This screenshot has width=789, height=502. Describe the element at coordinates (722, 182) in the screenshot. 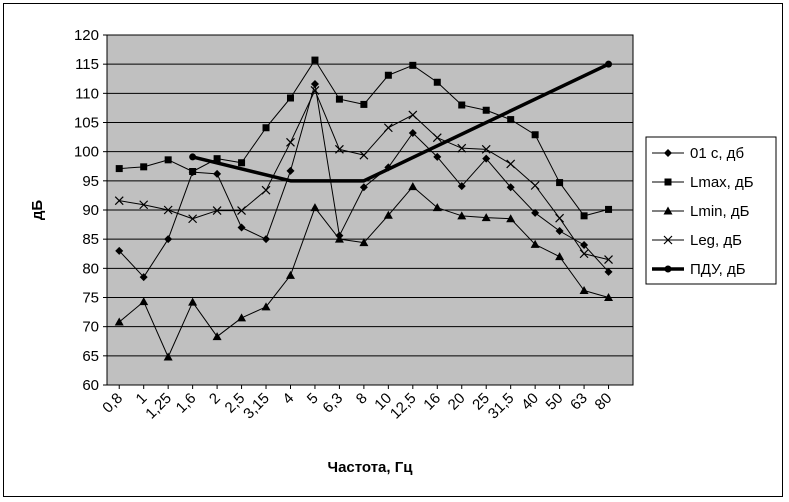

I see `legend-label: Lmax, дБ` at that location.